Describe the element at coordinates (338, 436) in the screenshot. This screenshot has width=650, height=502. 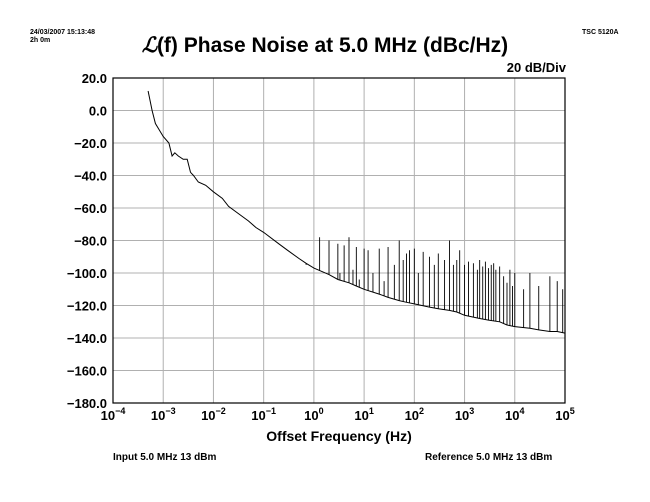
I see `x-axis-title: Offset Frequency (Hz)` at that location.